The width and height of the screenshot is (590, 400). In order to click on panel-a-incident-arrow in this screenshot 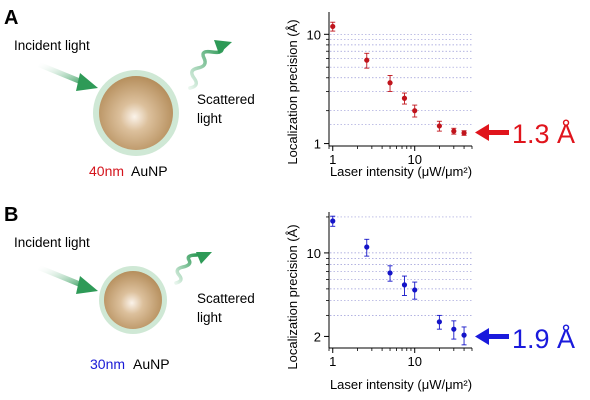, I will do `click(68, 76)`.